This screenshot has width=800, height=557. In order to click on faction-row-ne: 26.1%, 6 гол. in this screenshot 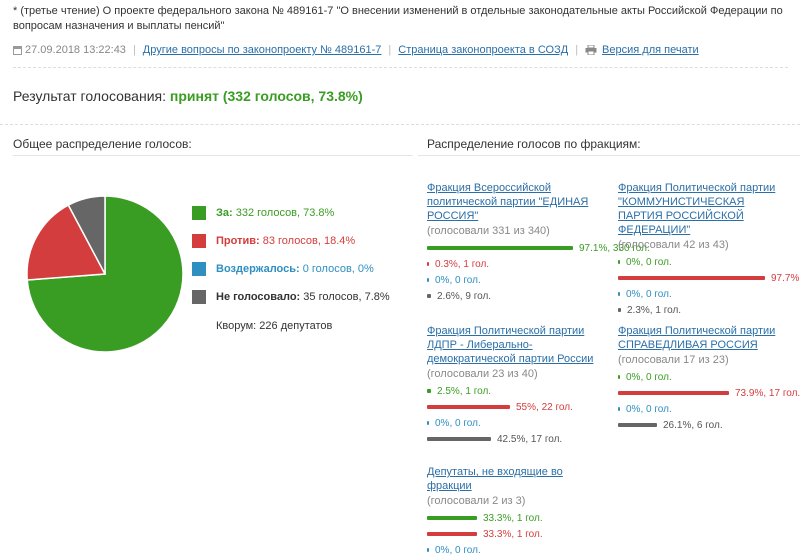, I will do `click(703, 426)`.